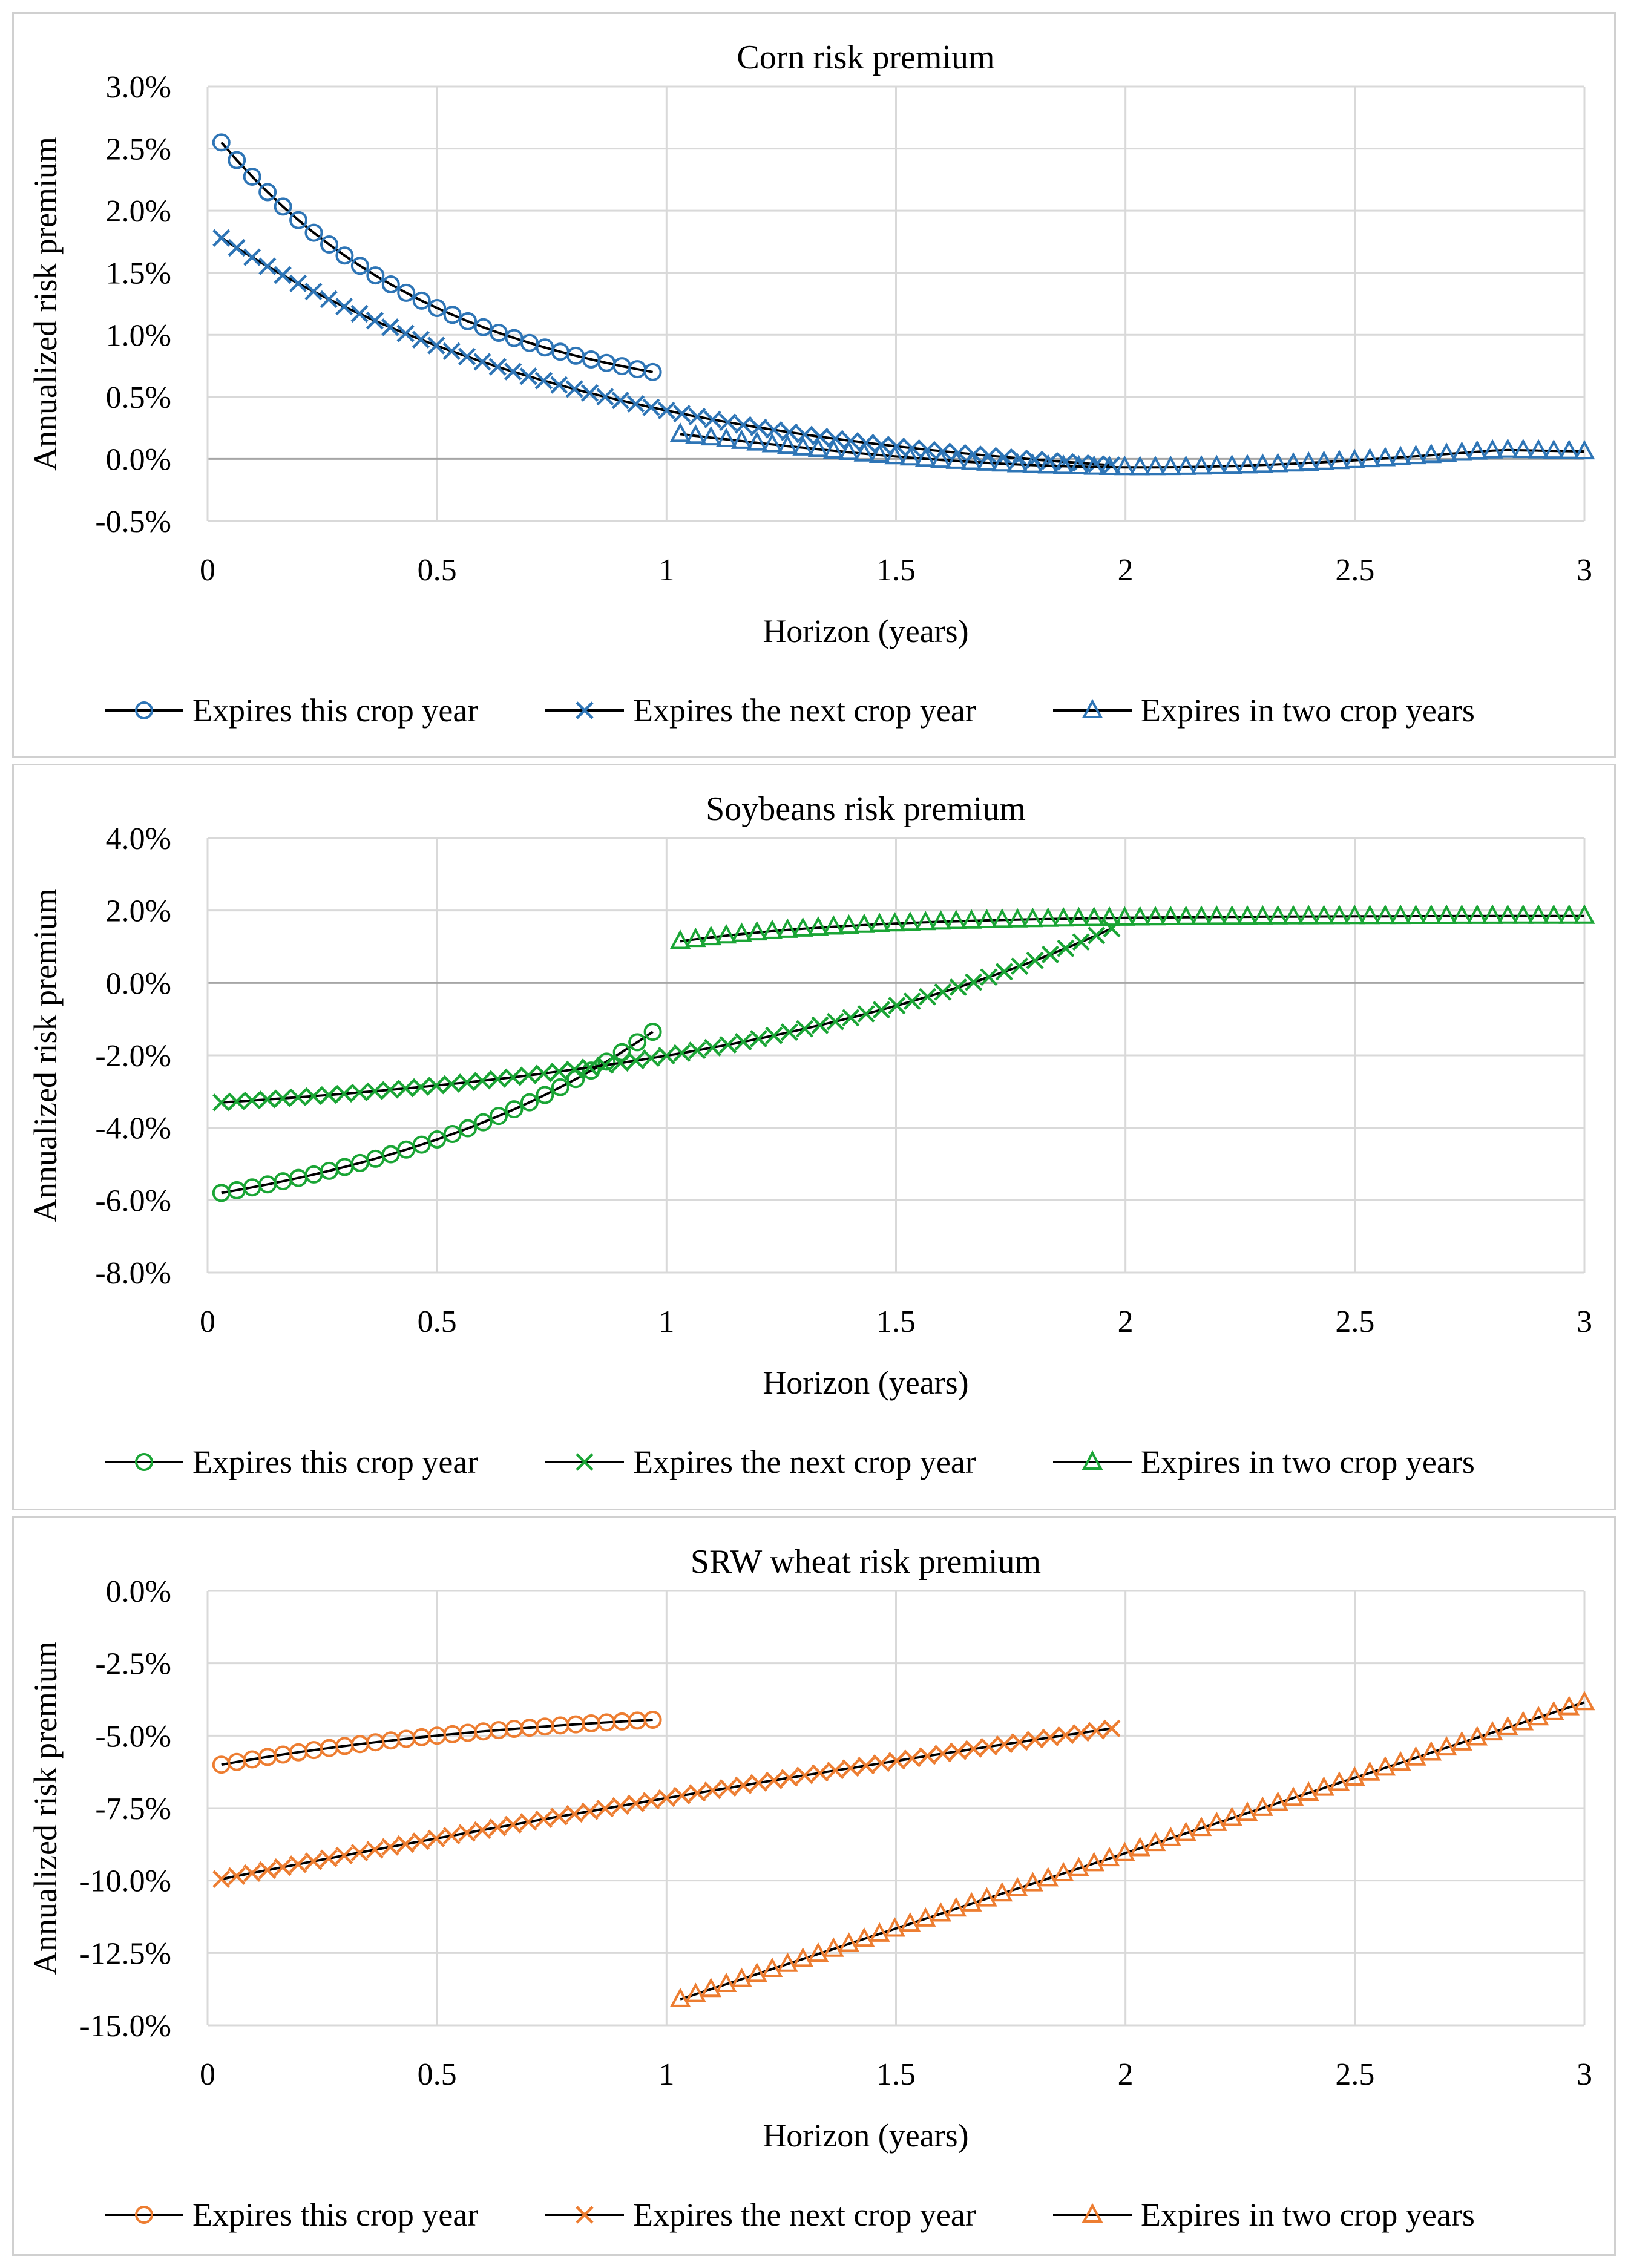  Describe the element at coordinates (1355, 2075) in the screenshot. I see `x-tick-label: 2.5` at that location.